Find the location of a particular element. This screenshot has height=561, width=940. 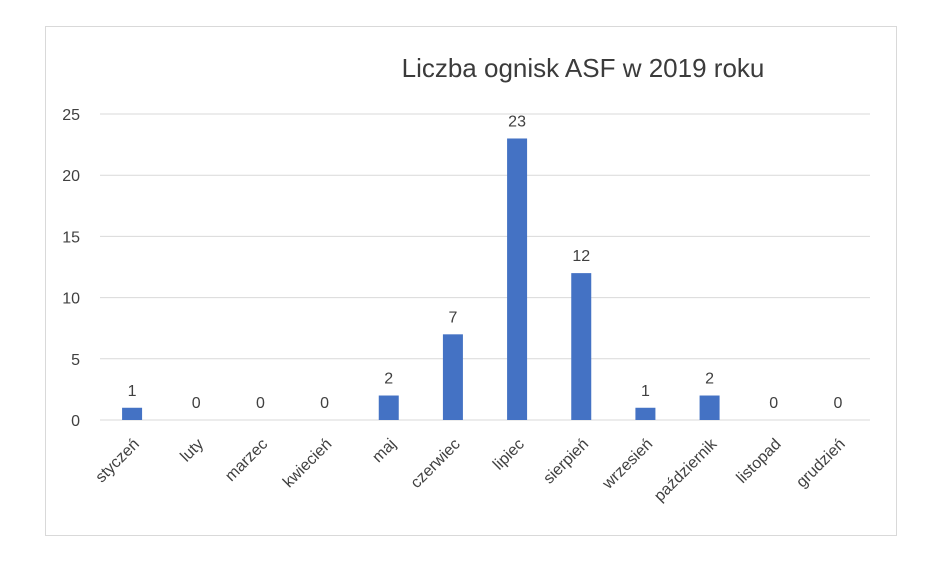

x-tick-label: kwiecień is located at coordinates (307, 463).